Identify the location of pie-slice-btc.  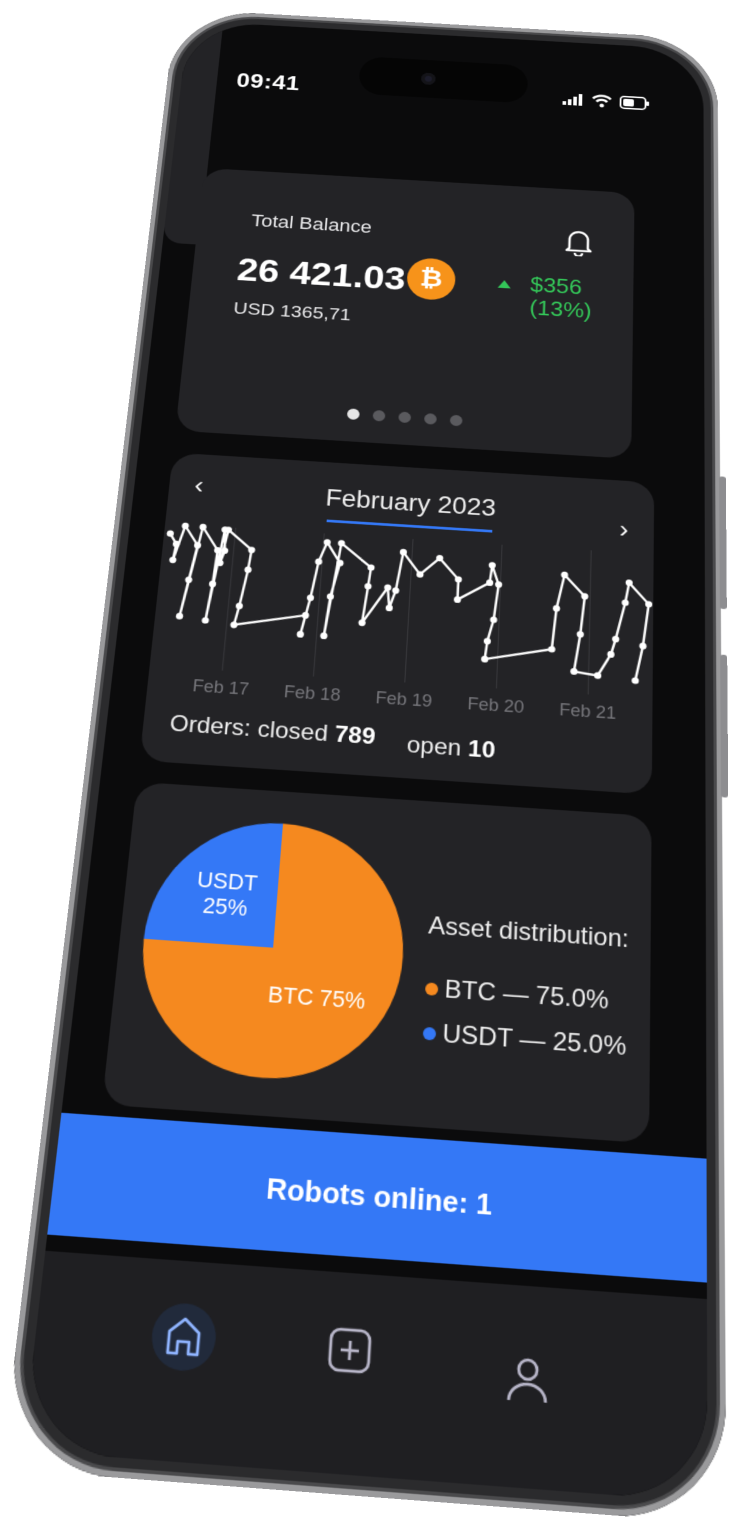
(270, 951).